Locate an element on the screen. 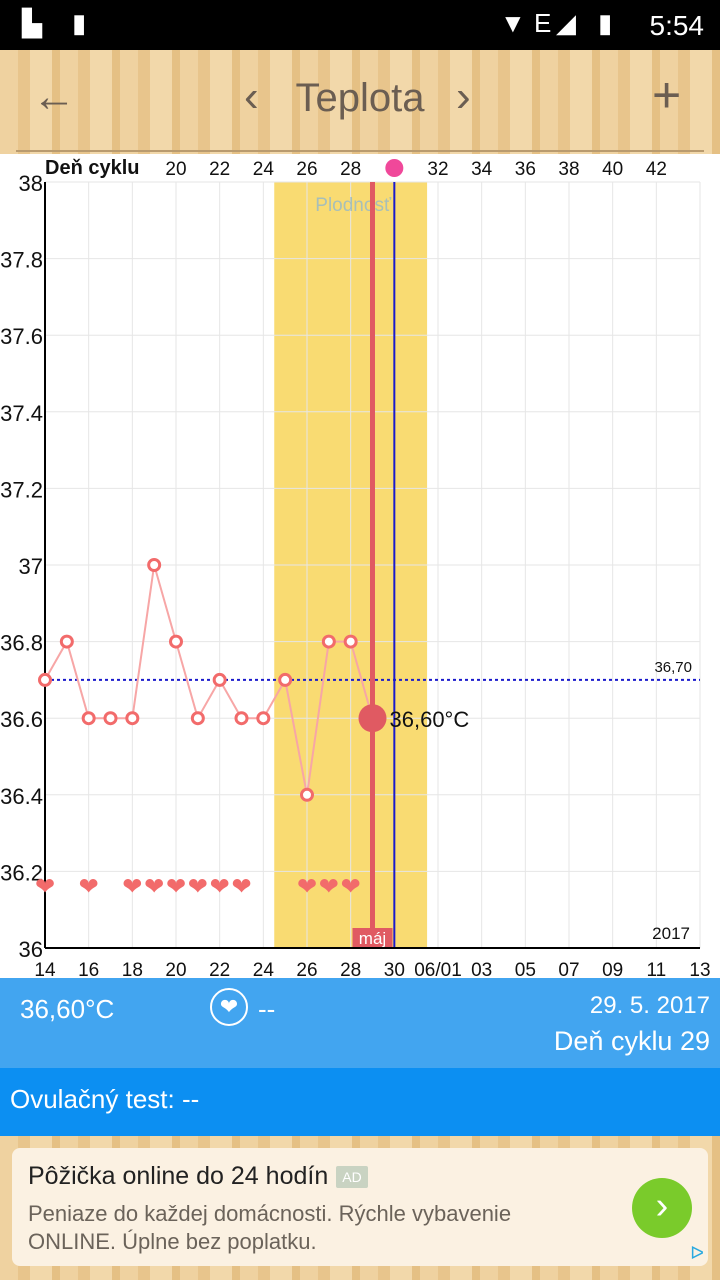 The width and height of the screenshot is (720, 1280). back-icon: ← is located at coordinates (54, 96).